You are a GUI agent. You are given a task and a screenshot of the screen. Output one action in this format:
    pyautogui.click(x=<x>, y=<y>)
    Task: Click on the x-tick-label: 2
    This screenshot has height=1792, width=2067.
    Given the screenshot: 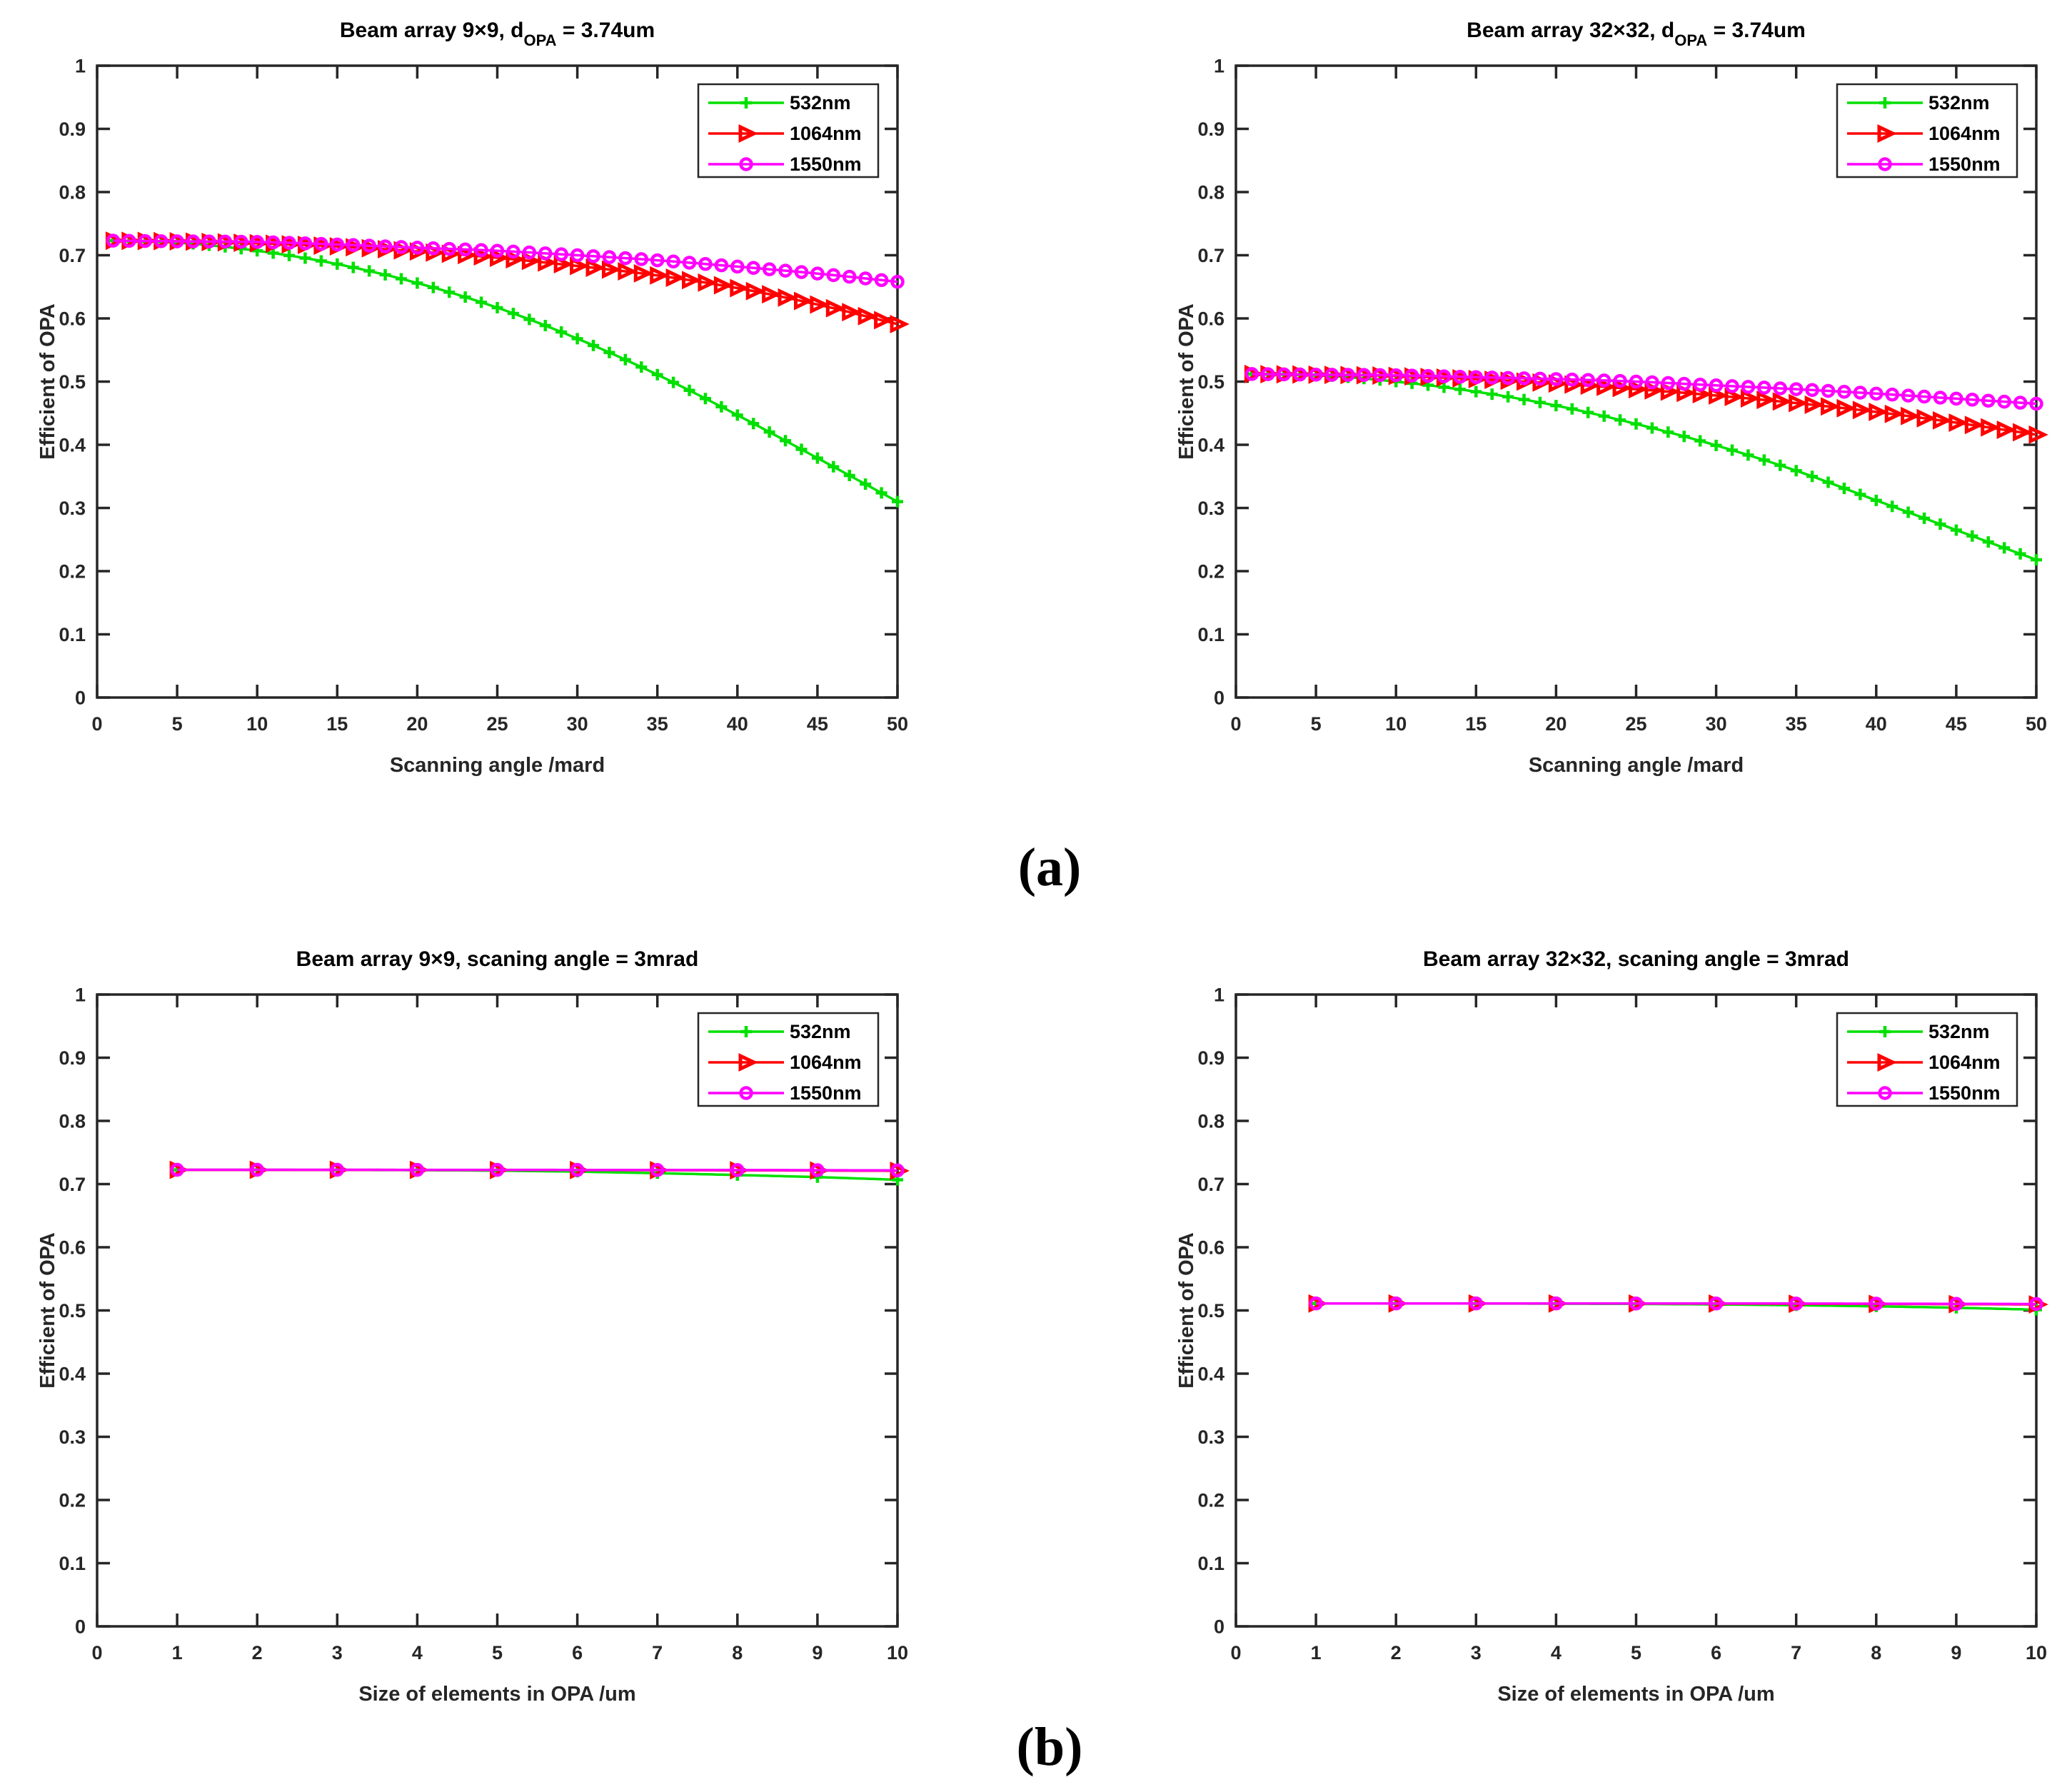 What is the action you would take?
    pyautogui.click(x=1396, y=1652)
    